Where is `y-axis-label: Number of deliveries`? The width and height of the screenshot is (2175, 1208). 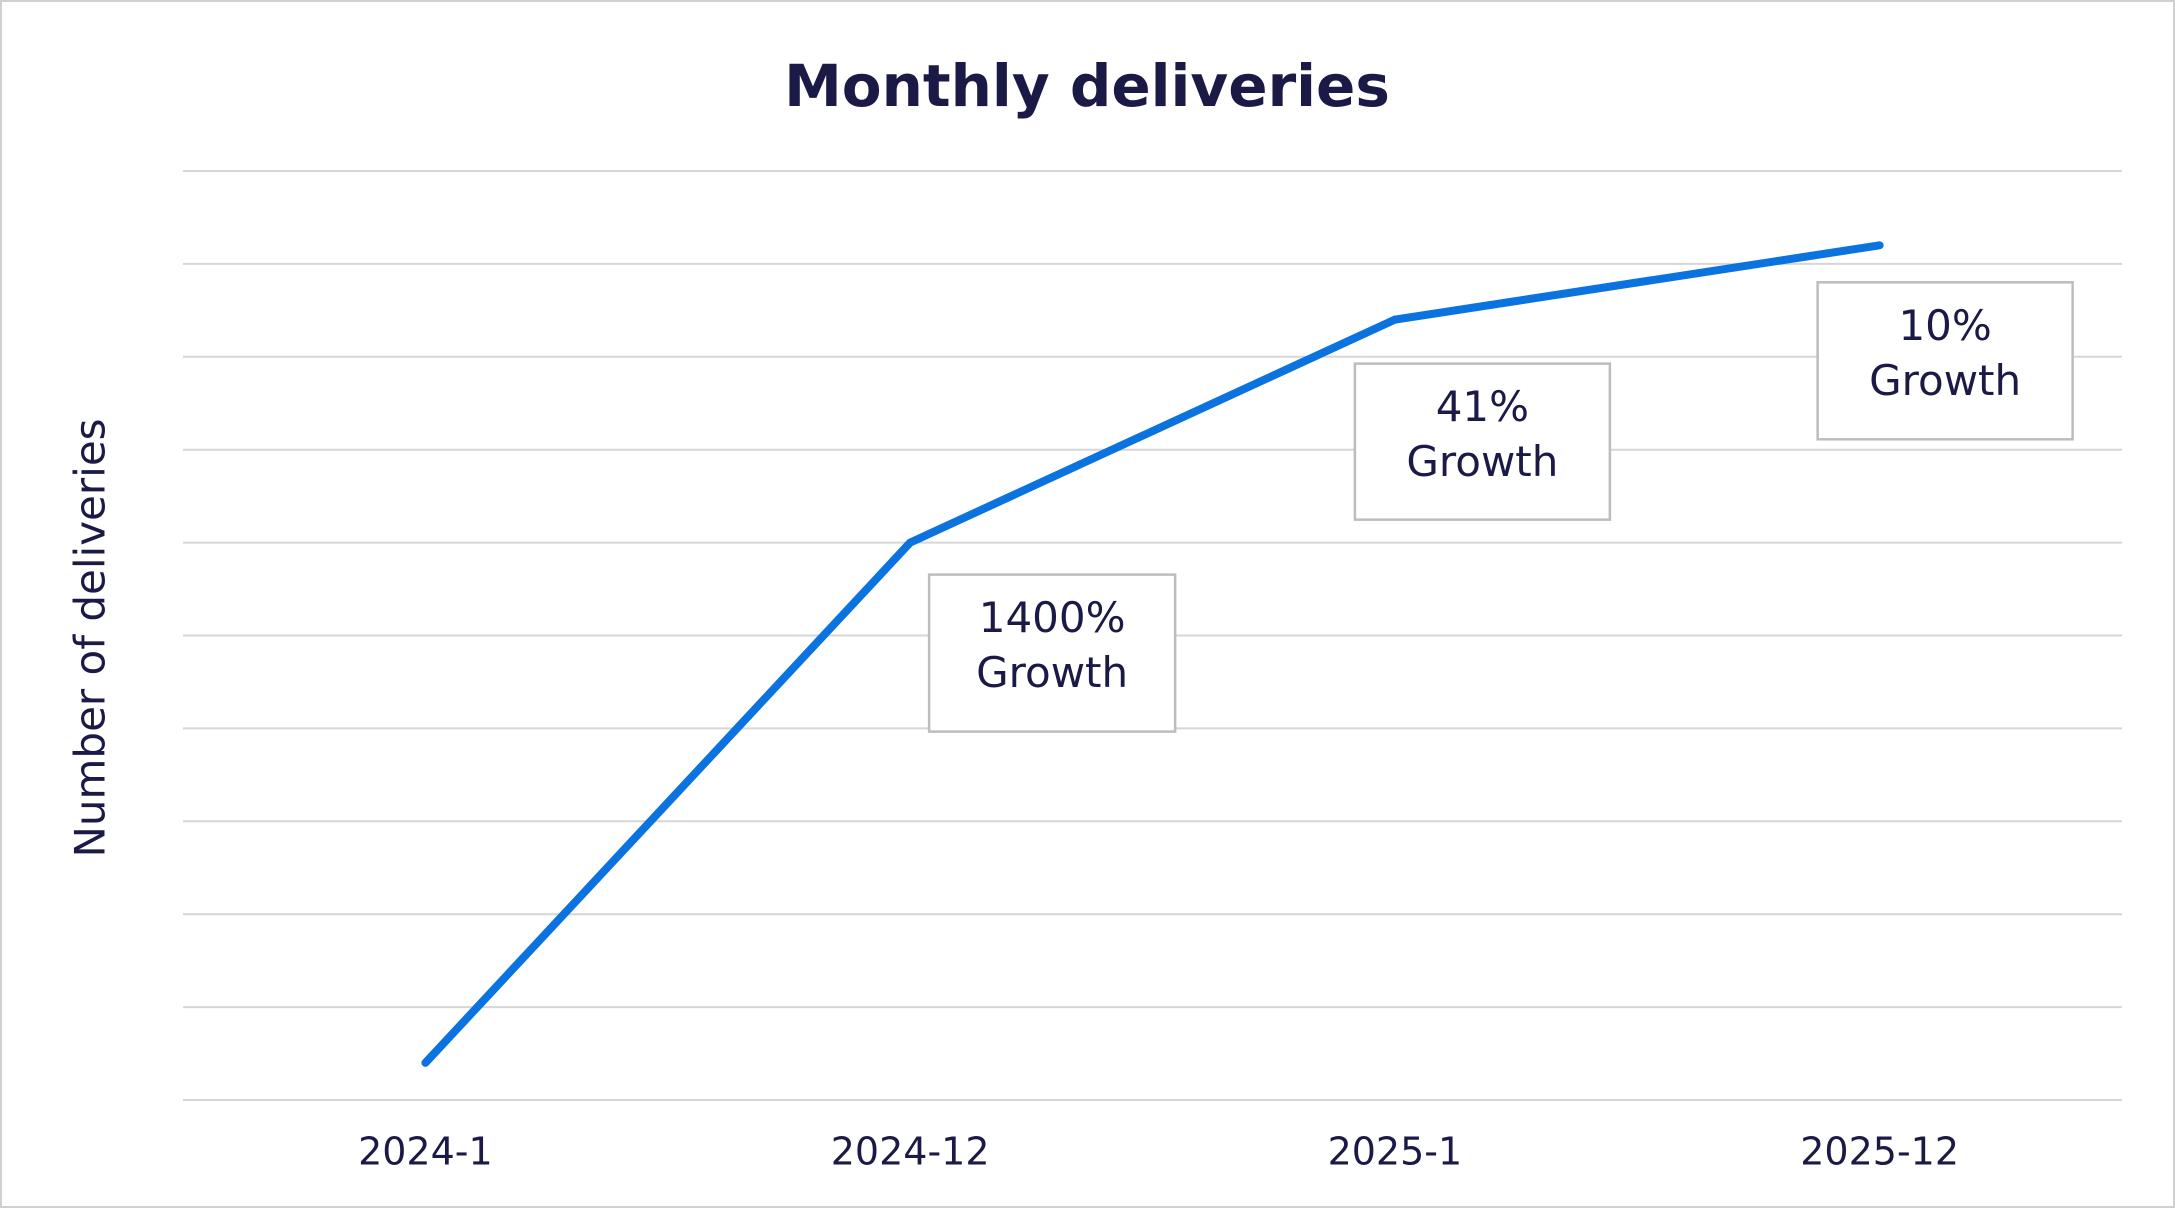
y-axis-label: Number of deliveries is located at coordinates (90, 637).